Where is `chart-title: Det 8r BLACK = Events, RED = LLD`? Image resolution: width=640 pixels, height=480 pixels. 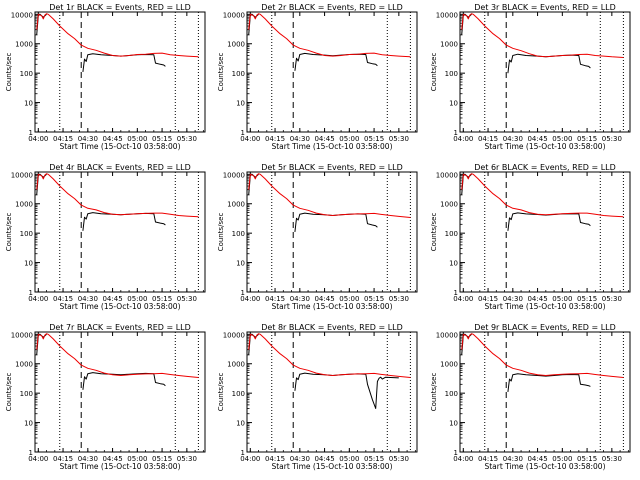 chart-title: Det 8r BLACK = Events, RED = LLD is located at coordinates (332, 327).